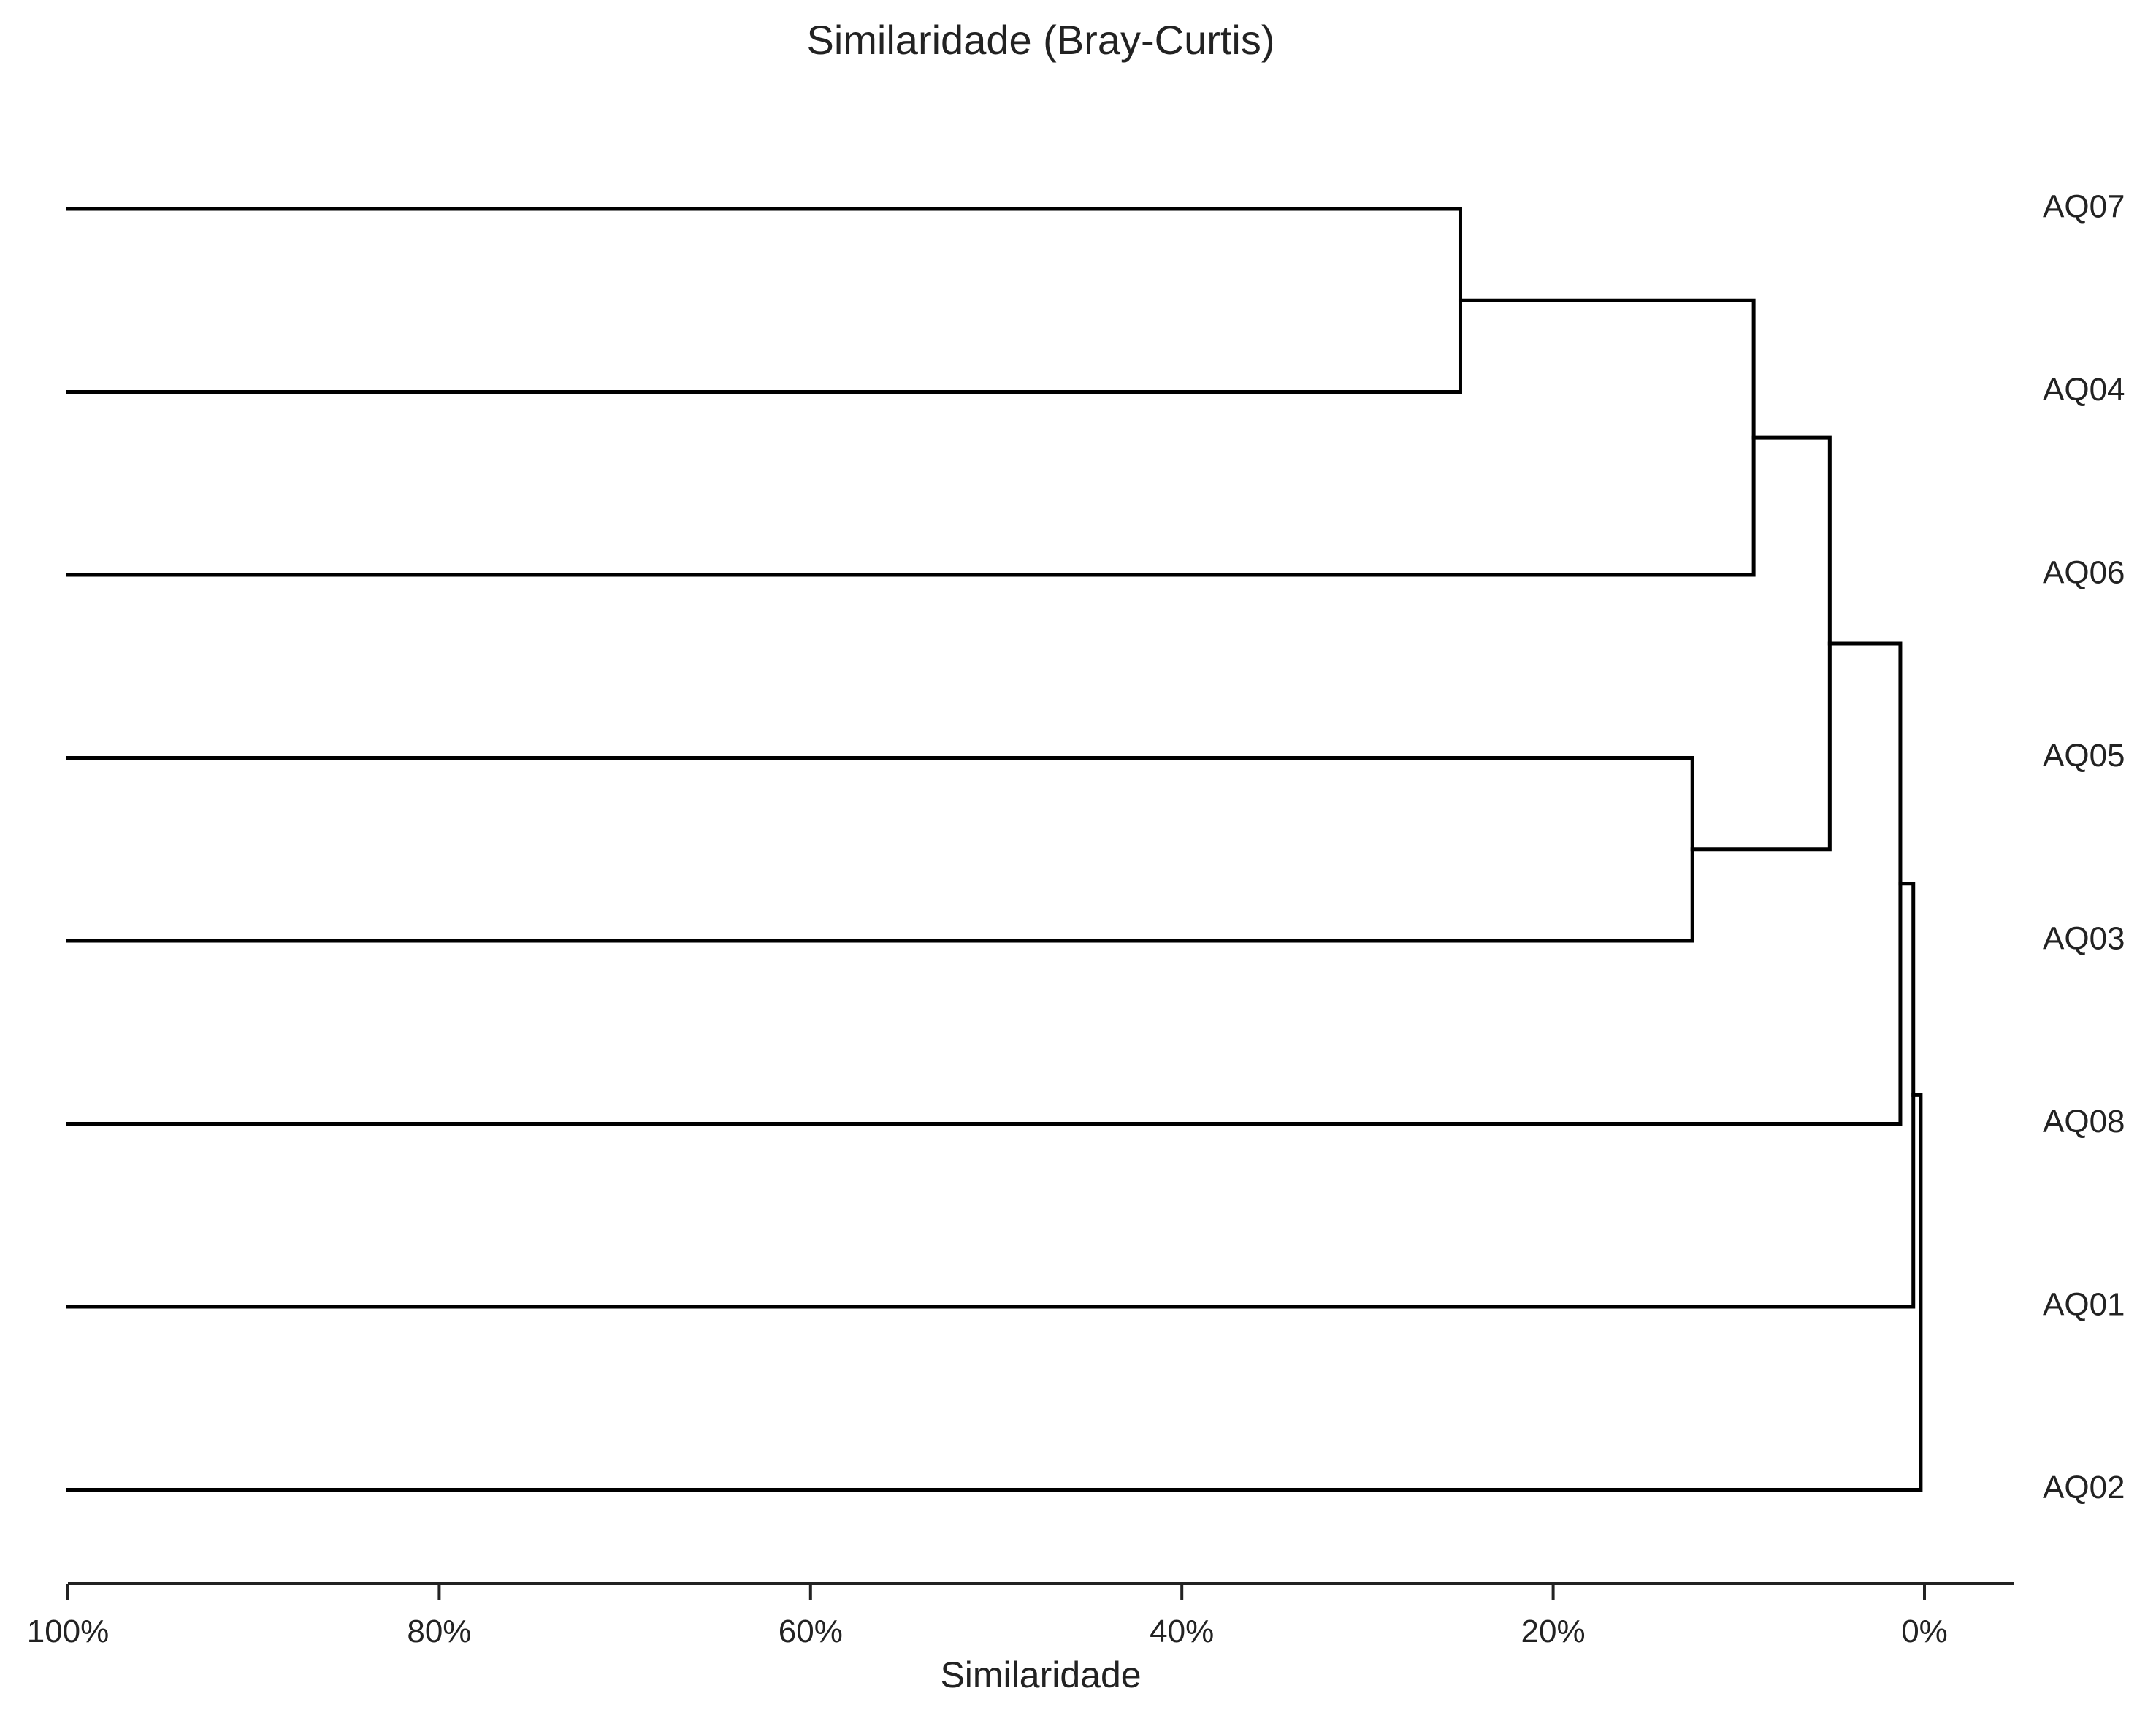 The image size is (2156, 1718). What do you see at coordinates (2084, 1121) in the screenshot?
I see `leaf-label-aq08: AQ08` at bounding box center [2084, 1121].